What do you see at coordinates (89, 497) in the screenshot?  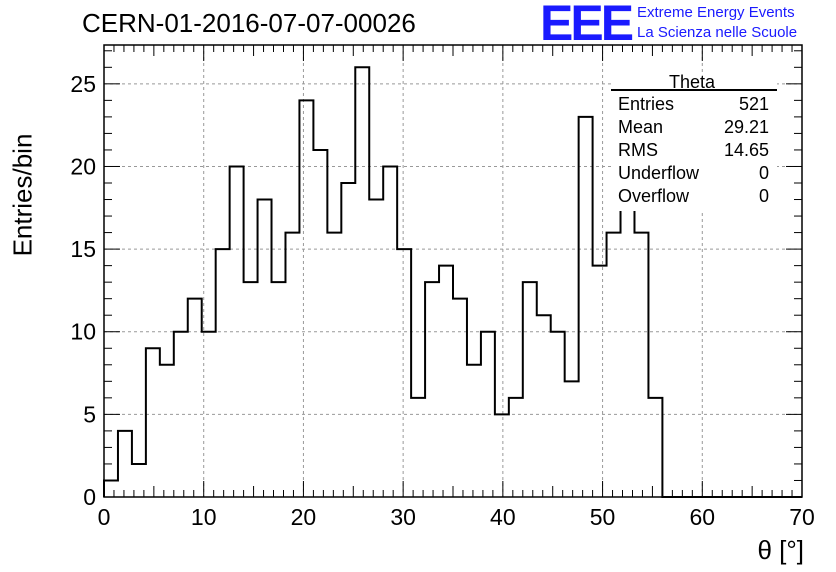 I see `y-tick-label: 0` at bounding box center [89, 497].